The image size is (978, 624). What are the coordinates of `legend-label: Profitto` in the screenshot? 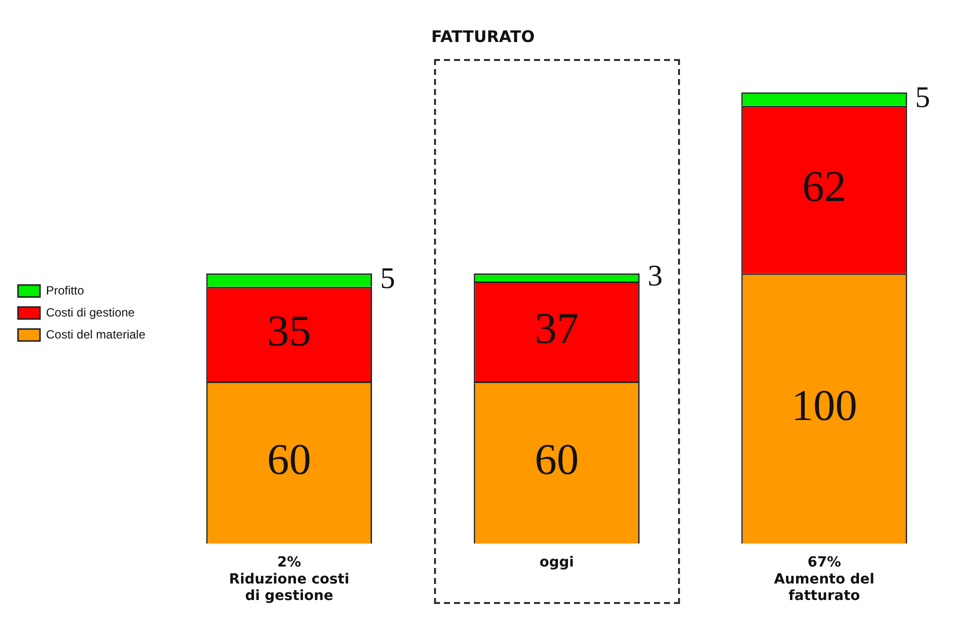 It's located at (65, 290).